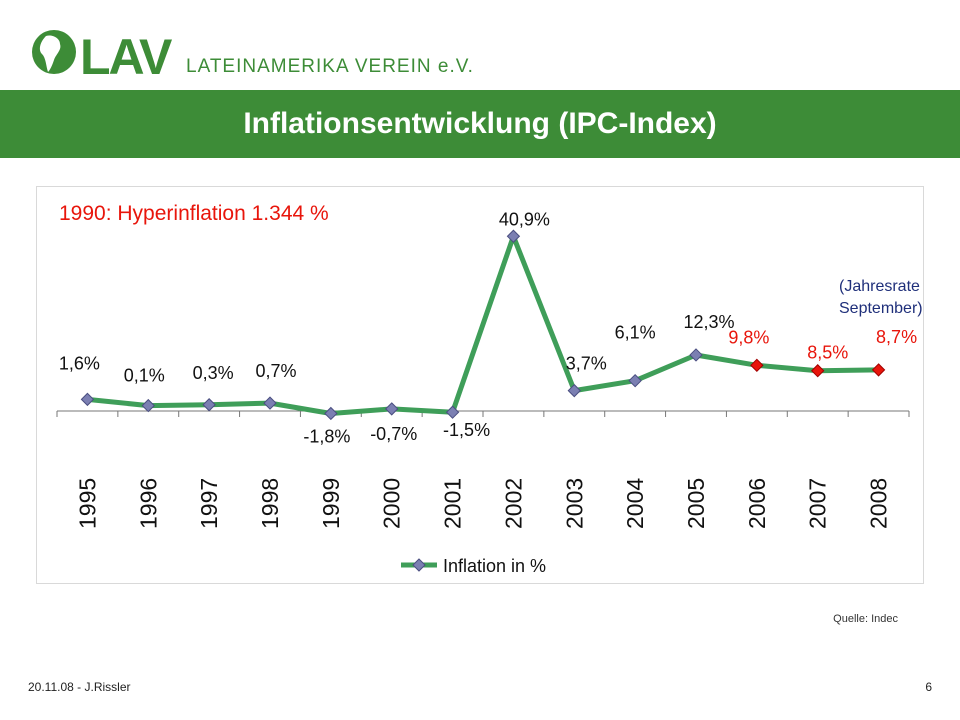 Image resolution: width=960 pixels, height=720 pixels. I want to click on x-tick-label: 2008, so click(879, 503).